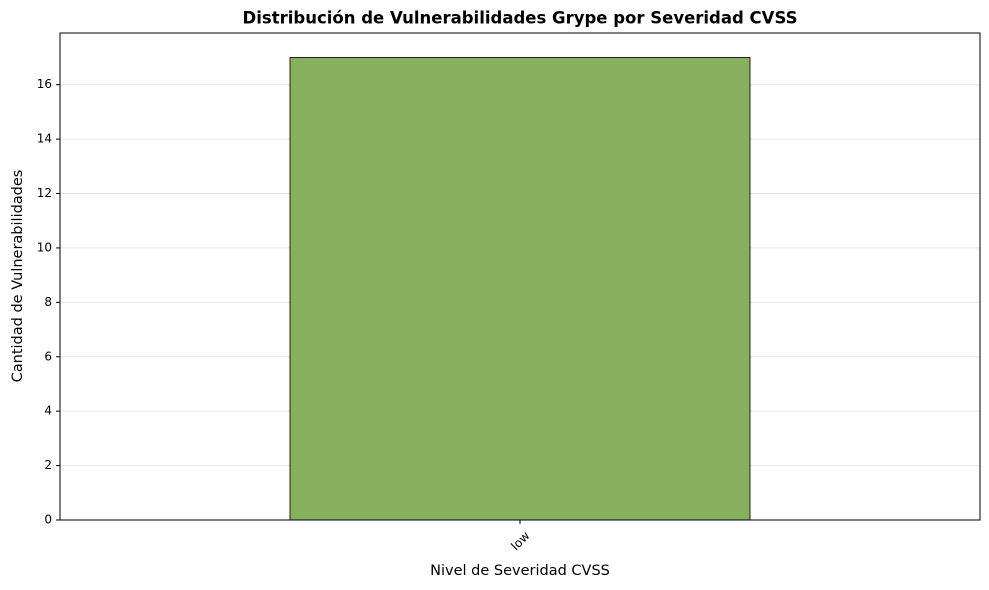 This screenshot has width=989, height=590. Describe the element at coordinates (44, 247) in the screenshot. I see `y-tick-label: 10` at that location.